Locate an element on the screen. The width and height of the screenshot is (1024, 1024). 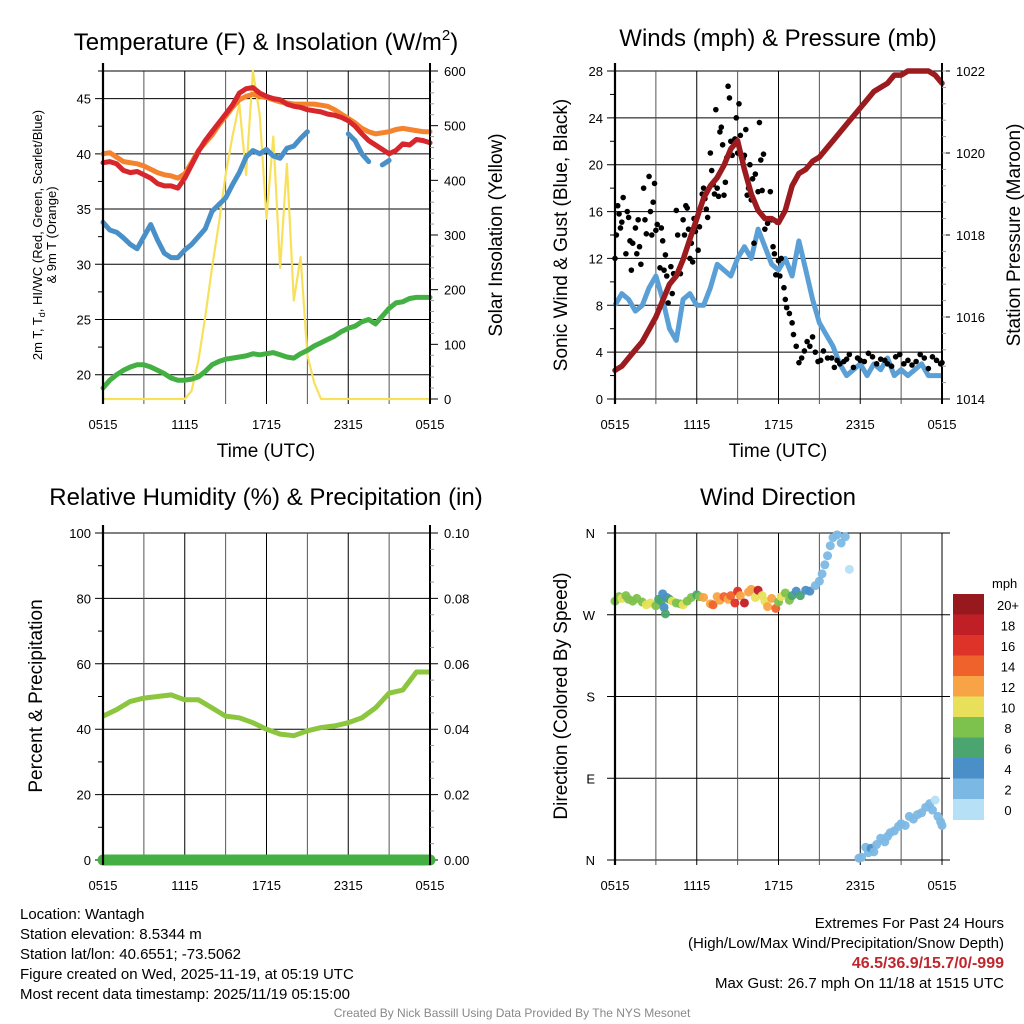
elevation-text: Station elevation: 8.5344 m is located at coordinates (111, 934).